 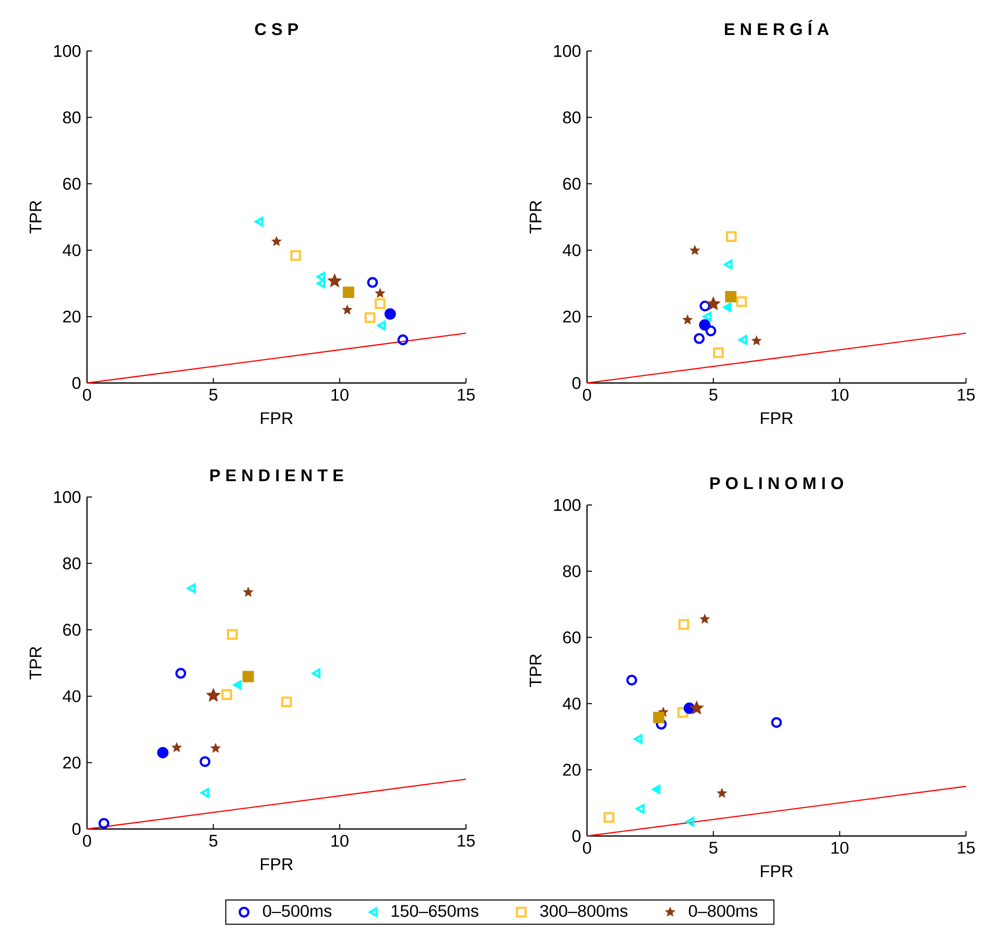 I want to click on chart-title: P E N D I E N T E, so click(x=277, y=476).